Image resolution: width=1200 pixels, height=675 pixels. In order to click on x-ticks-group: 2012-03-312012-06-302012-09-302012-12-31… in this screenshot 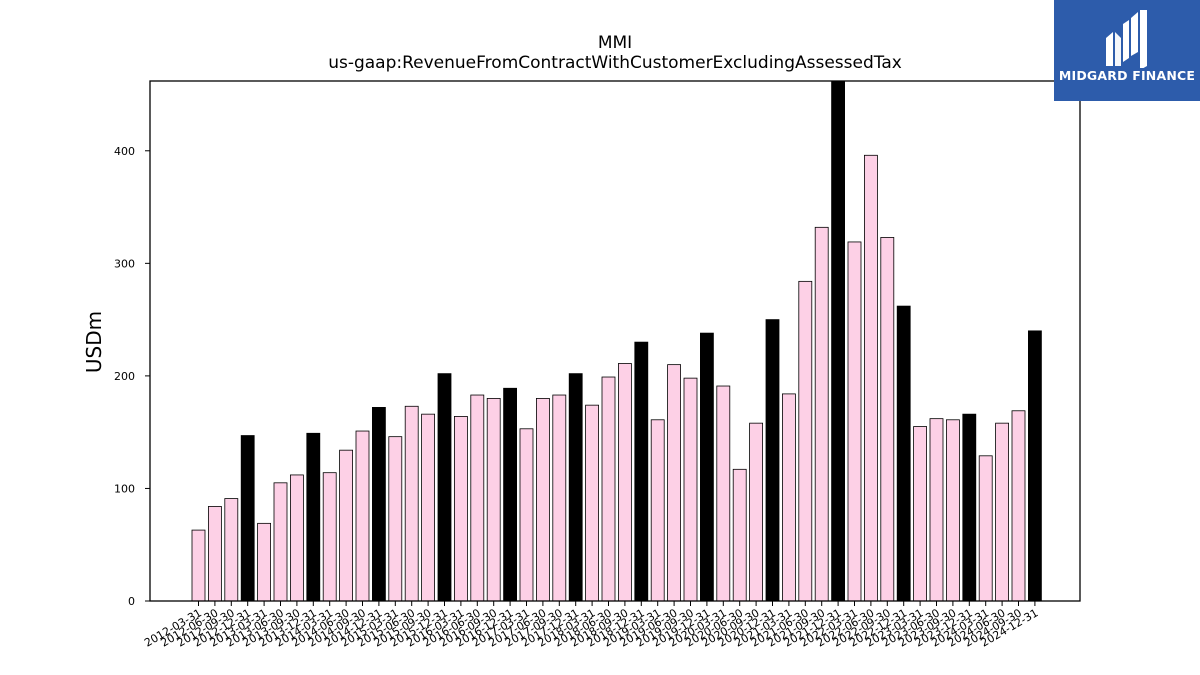, I will do `click(591, 625)`.